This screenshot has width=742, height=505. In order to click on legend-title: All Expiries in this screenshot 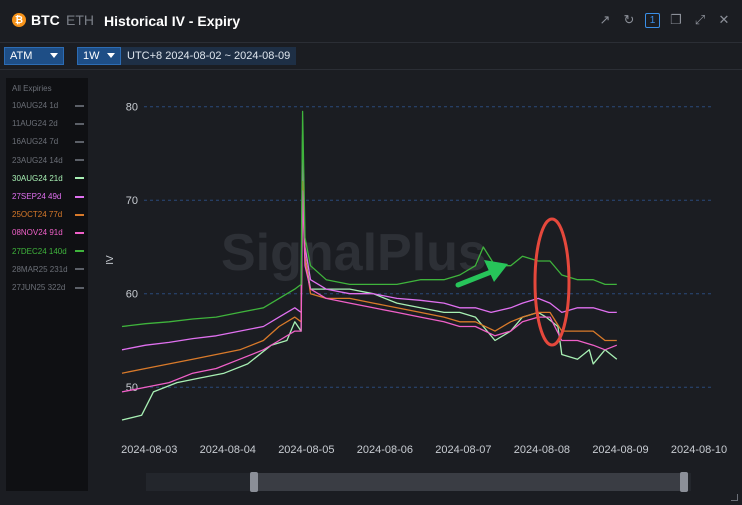, I will do `click(32, 88)`.